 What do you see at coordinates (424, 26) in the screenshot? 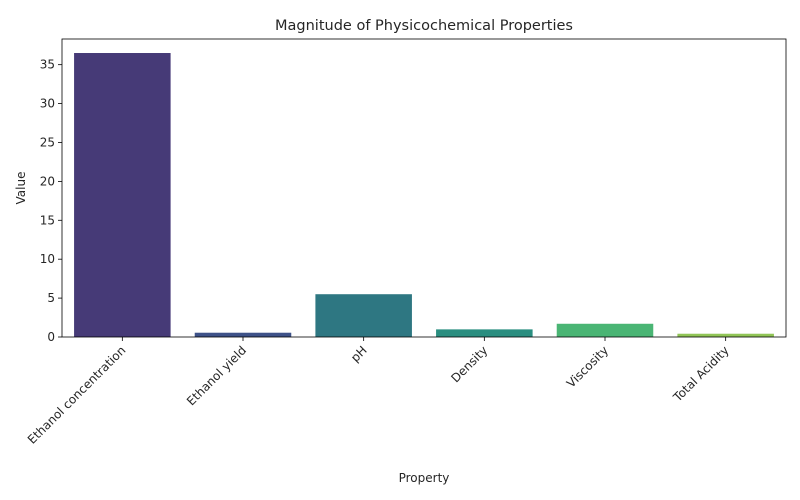
I see `chart-title: Magnitude of Physicochemical Properties` at bounding box center [424, 26].